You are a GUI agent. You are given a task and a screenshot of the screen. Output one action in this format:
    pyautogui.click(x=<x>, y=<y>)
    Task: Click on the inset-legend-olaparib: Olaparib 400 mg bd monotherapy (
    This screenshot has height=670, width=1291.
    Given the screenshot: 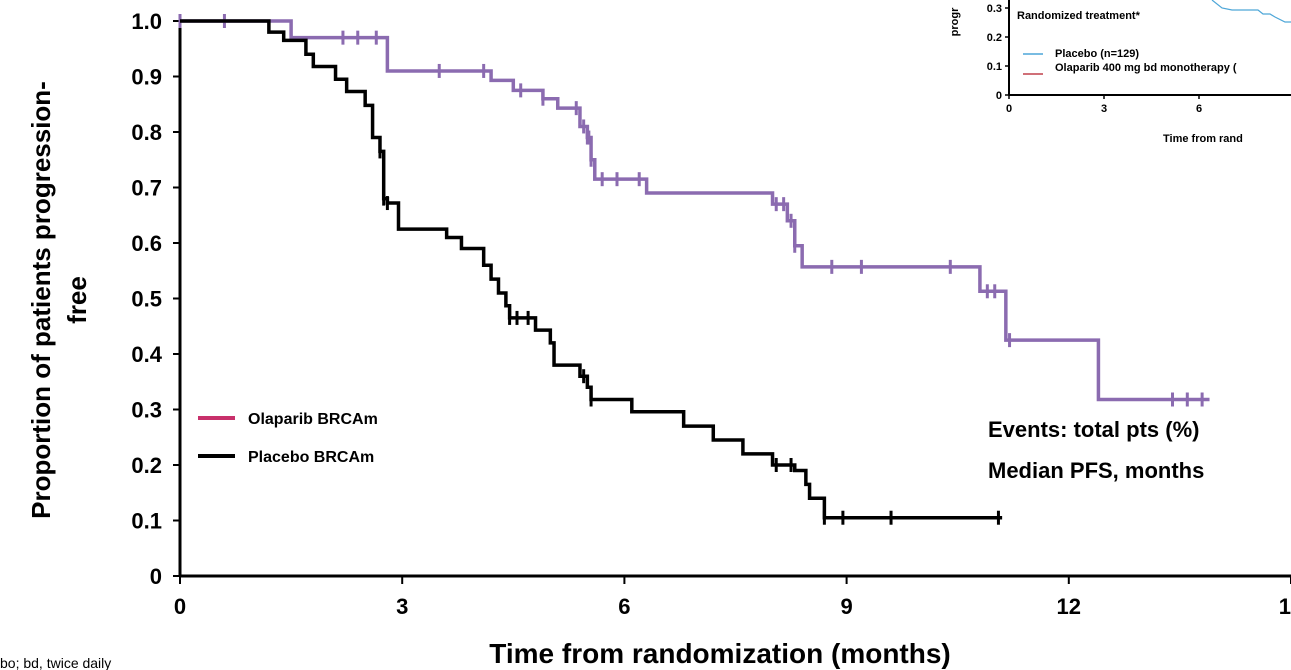 What is the action you would take?
    pyautogui.click(x=1146, y=68)
    